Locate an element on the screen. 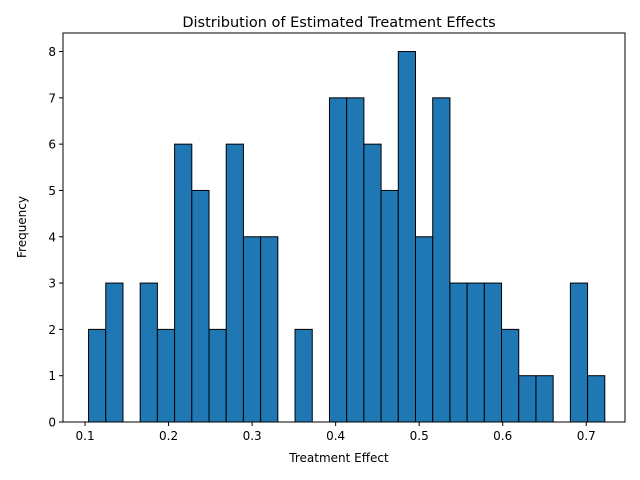 Image resolution: width=640 pixels, height=480 pixels. x-axis-label: Treatment Effect is located at coordinates (338, 458).